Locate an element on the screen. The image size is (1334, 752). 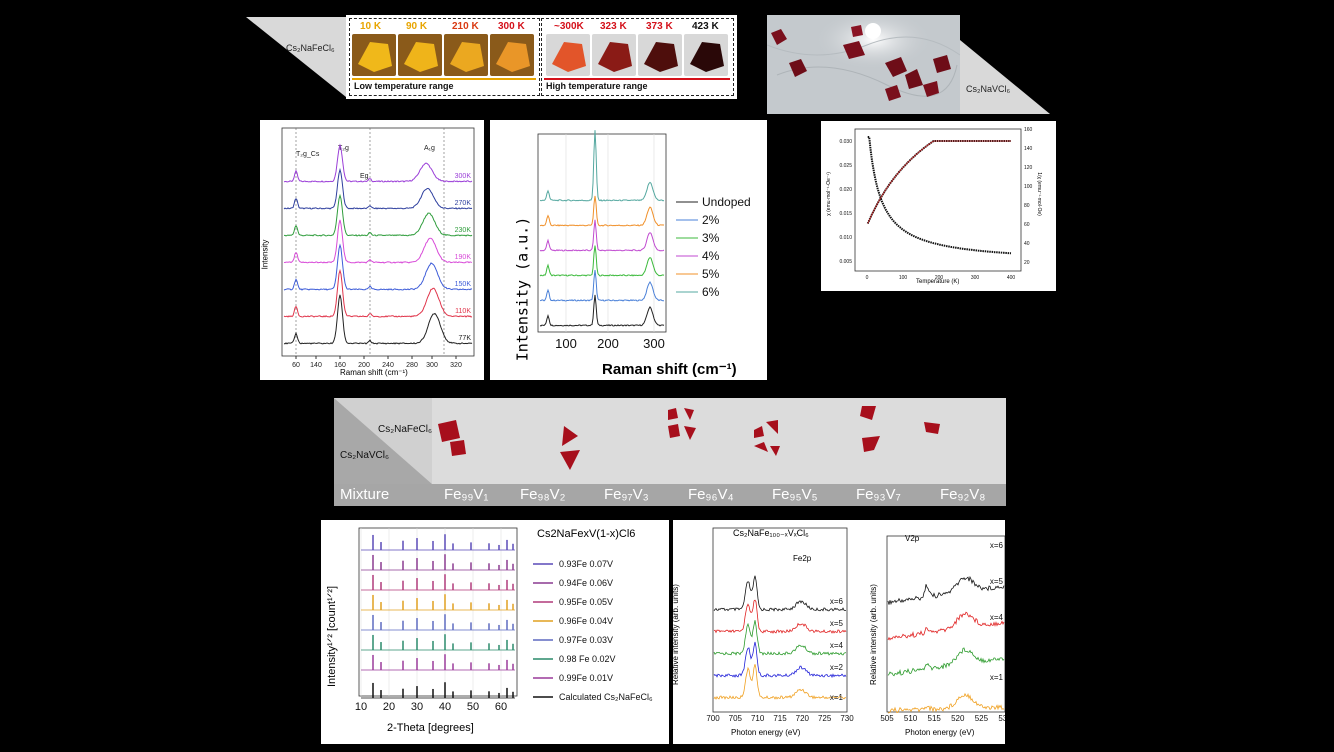
x-axis-label: Temperature (K) is located at coordinates (938, 282).